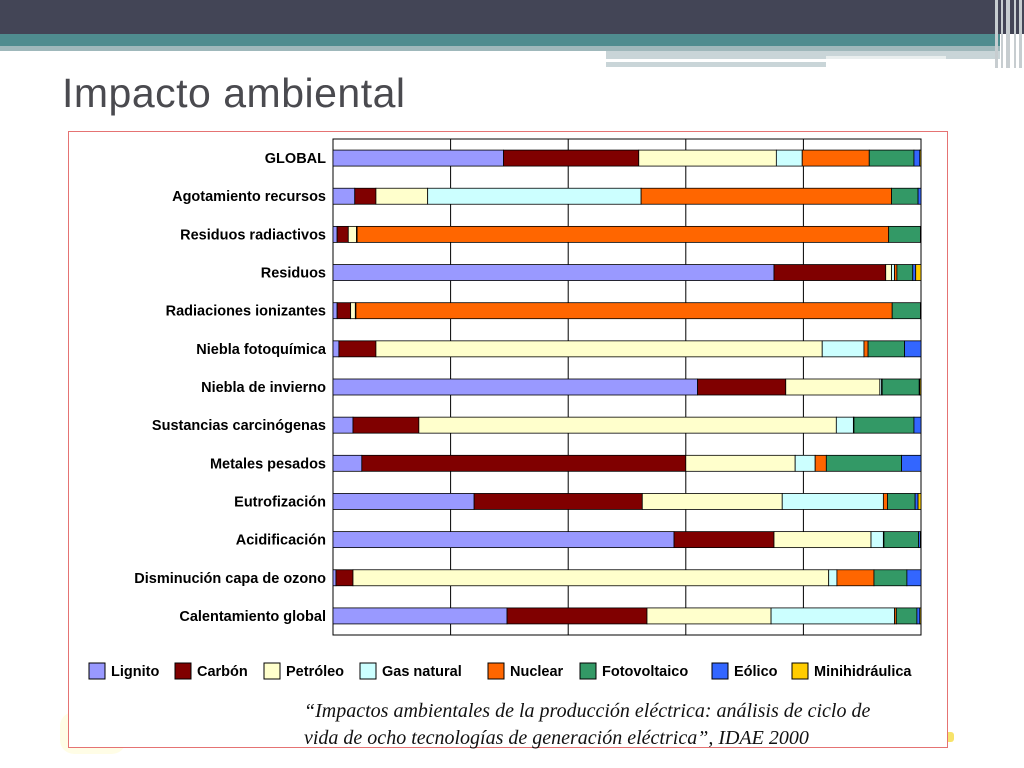 The image size is (1024, 768). Describe the element at coordinates (268, 464) in the screenshot. I see `category-label: Metales pesados` at that location.